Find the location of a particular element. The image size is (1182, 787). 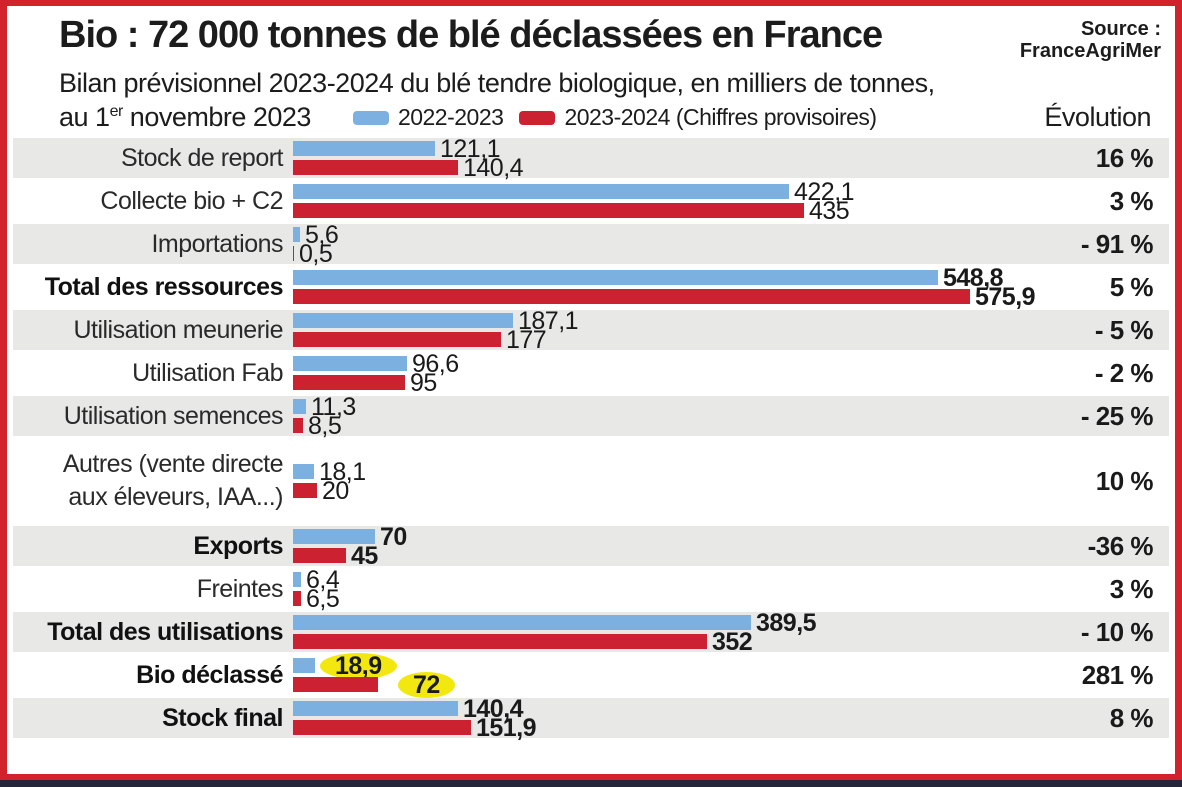

row-bars: 140,4 151,9 is located at coordinates (661, 719).